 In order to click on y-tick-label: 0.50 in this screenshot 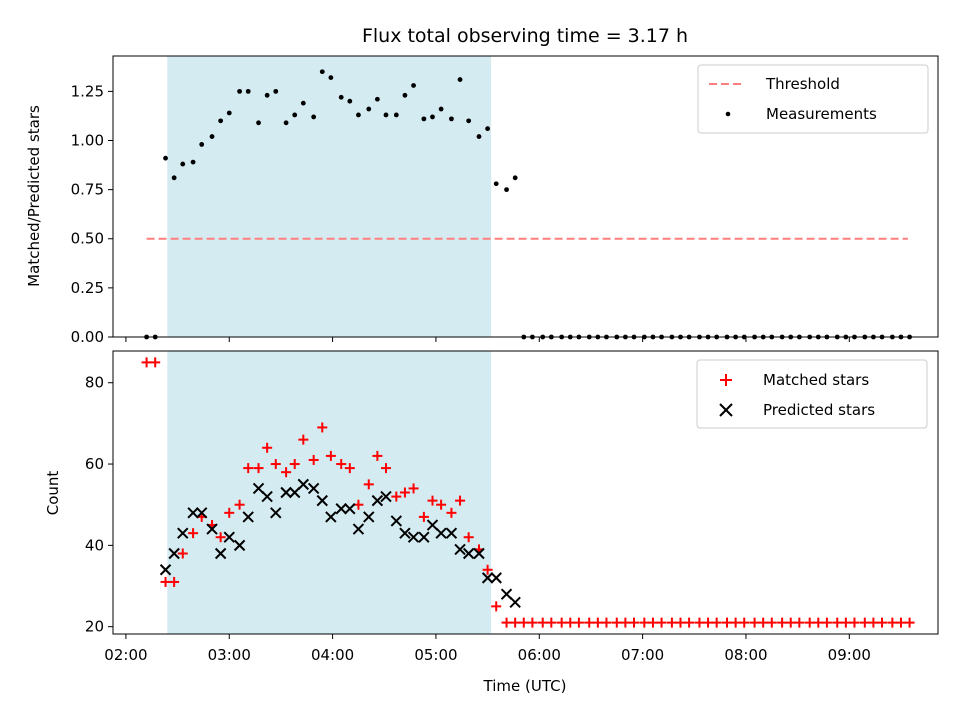, I will do `click(87, 239)`.